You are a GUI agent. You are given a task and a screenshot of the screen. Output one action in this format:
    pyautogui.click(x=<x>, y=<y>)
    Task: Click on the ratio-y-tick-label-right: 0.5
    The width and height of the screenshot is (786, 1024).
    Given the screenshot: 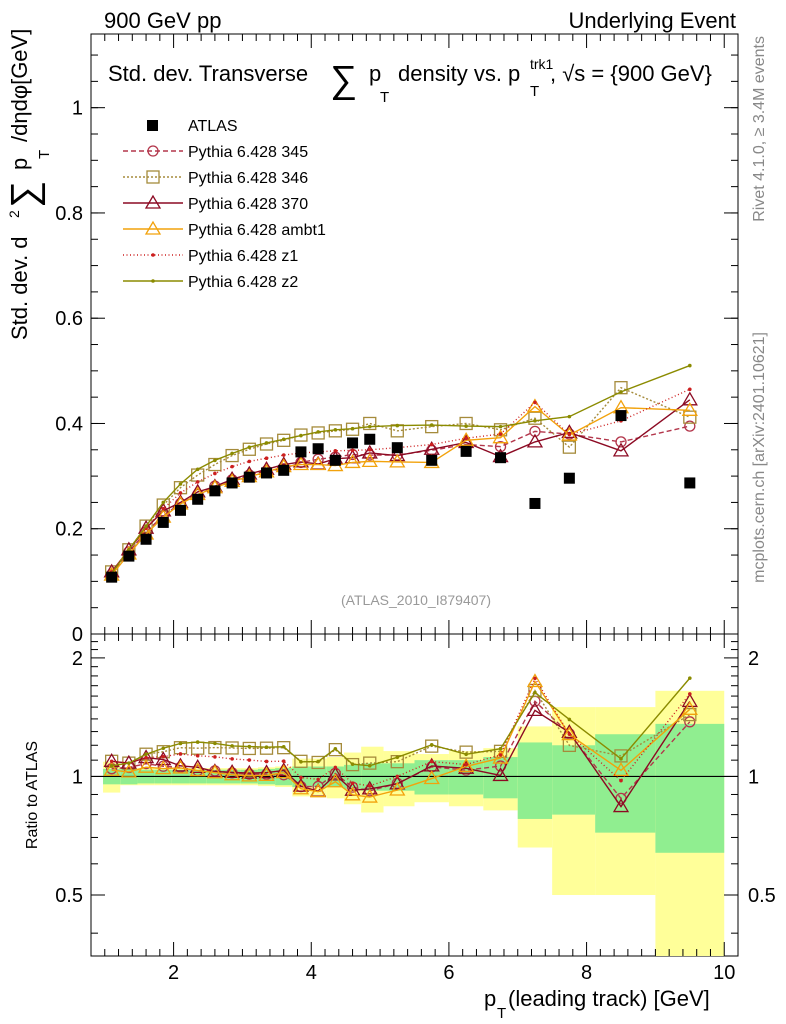 What is the action you would take?
    pyautogui.click(x=762, y=896)
    